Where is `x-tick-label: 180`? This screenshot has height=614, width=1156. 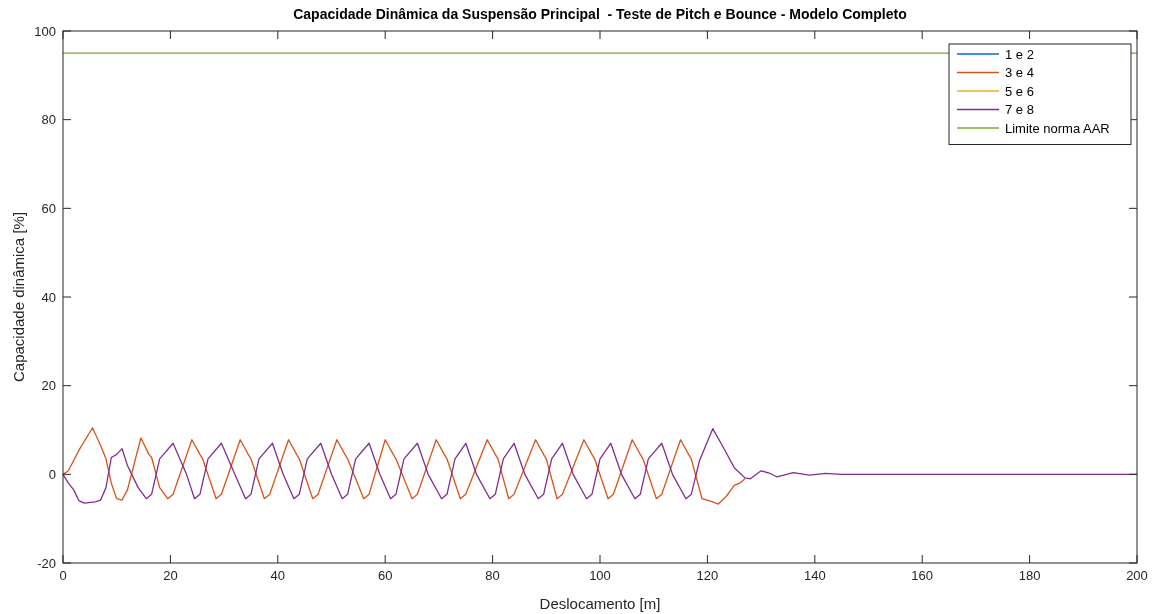
x-tick-label: 180 is located at coordinates (1029, 575).